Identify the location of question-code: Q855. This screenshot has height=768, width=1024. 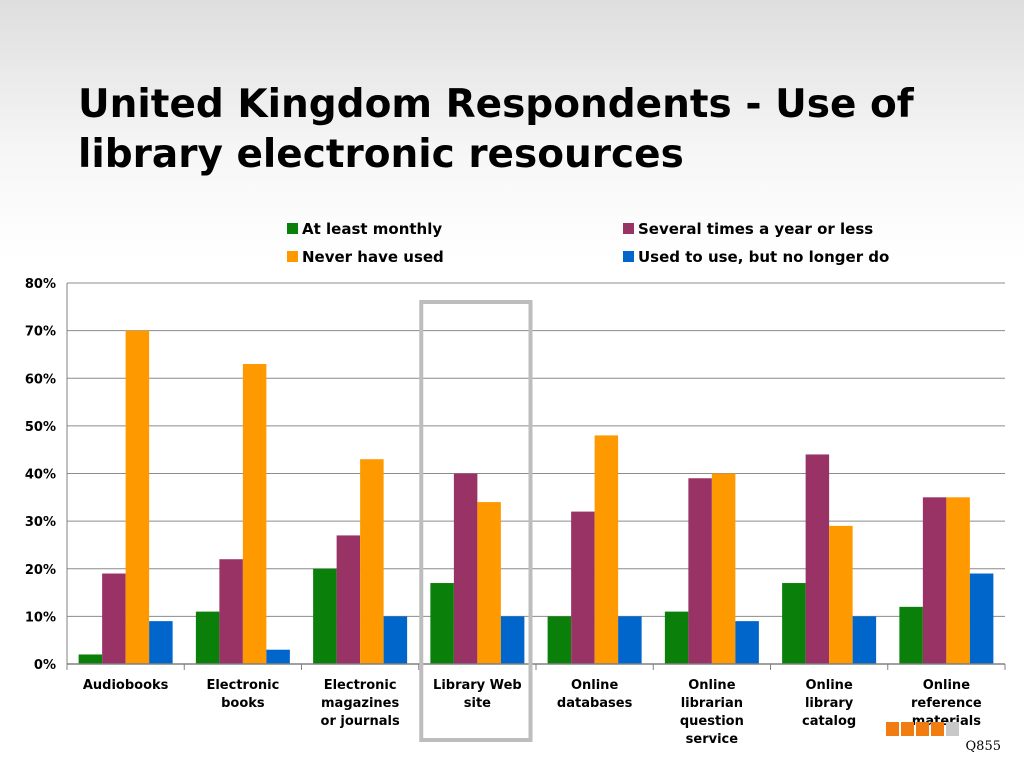
(983, 746).